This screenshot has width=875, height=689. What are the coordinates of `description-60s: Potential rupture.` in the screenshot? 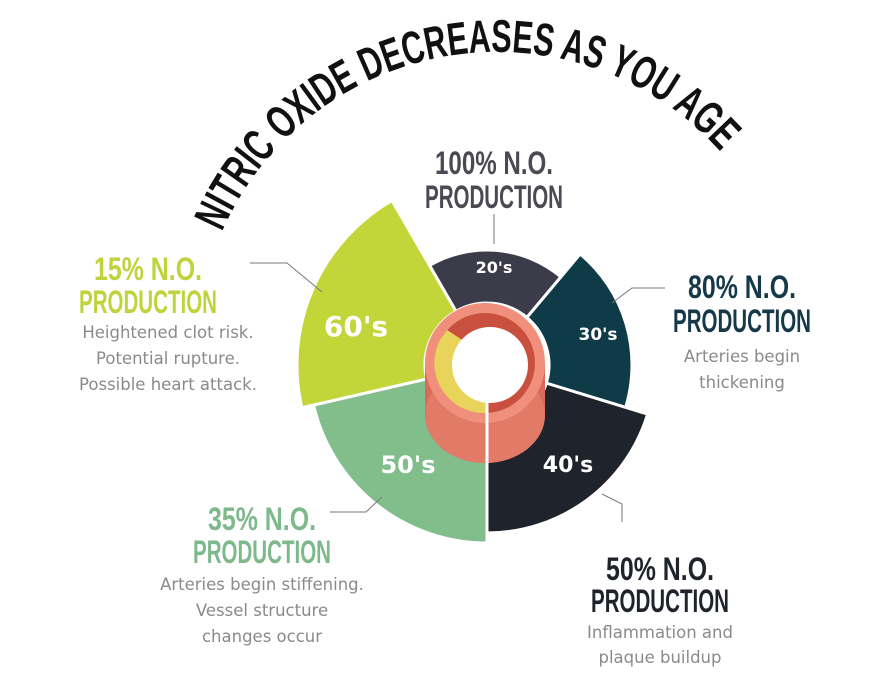 It's located at (168, 358).